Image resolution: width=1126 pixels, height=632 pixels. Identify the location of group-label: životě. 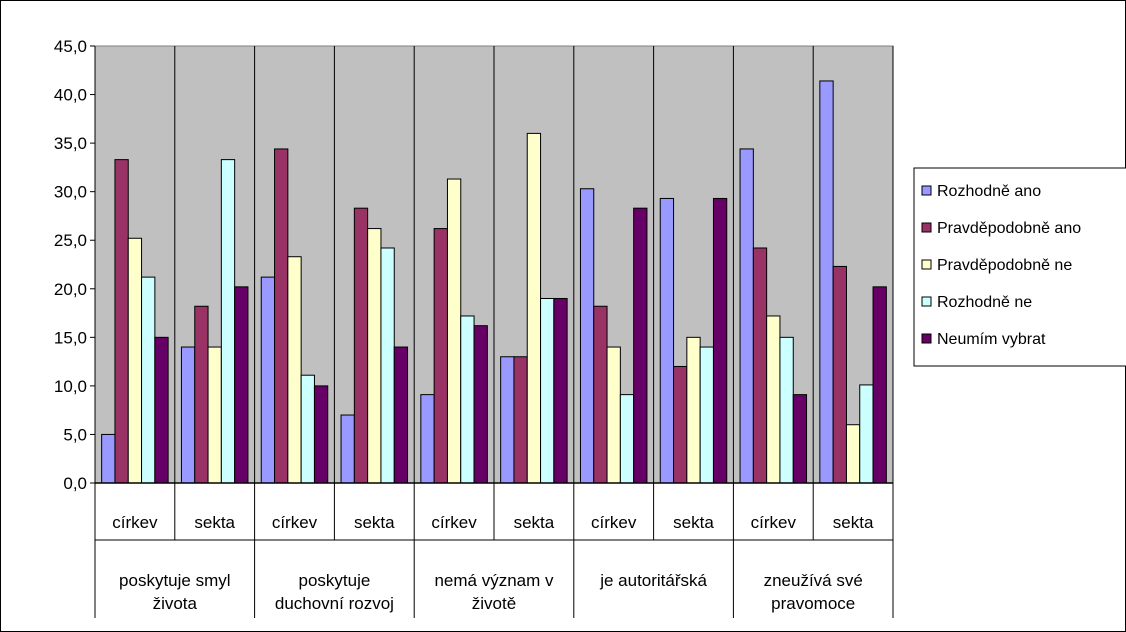
(494, 603).